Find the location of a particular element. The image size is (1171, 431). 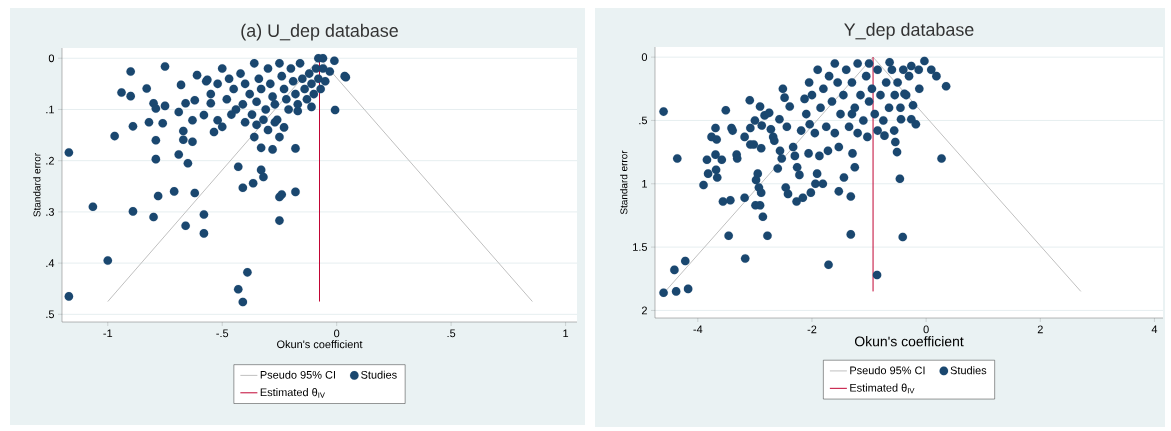

x-tick-label: -1 is located at coordinates (108, 333).